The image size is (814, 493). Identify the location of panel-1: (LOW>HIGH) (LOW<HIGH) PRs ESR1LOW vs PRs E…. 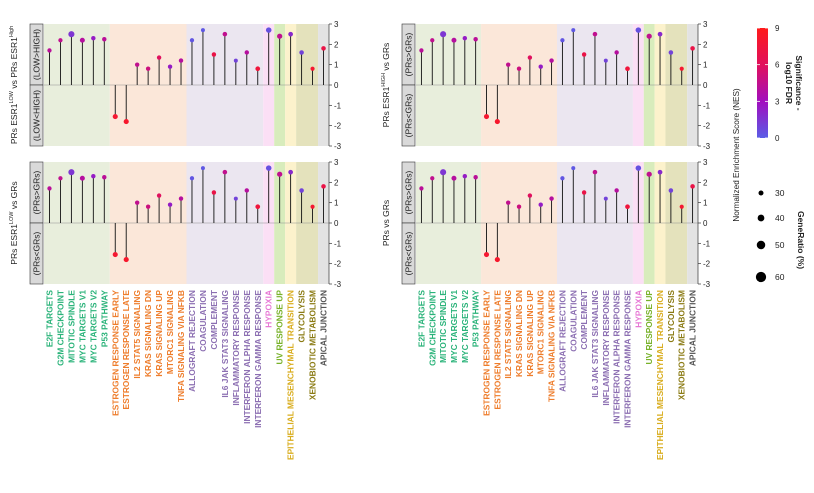
(175, 85).